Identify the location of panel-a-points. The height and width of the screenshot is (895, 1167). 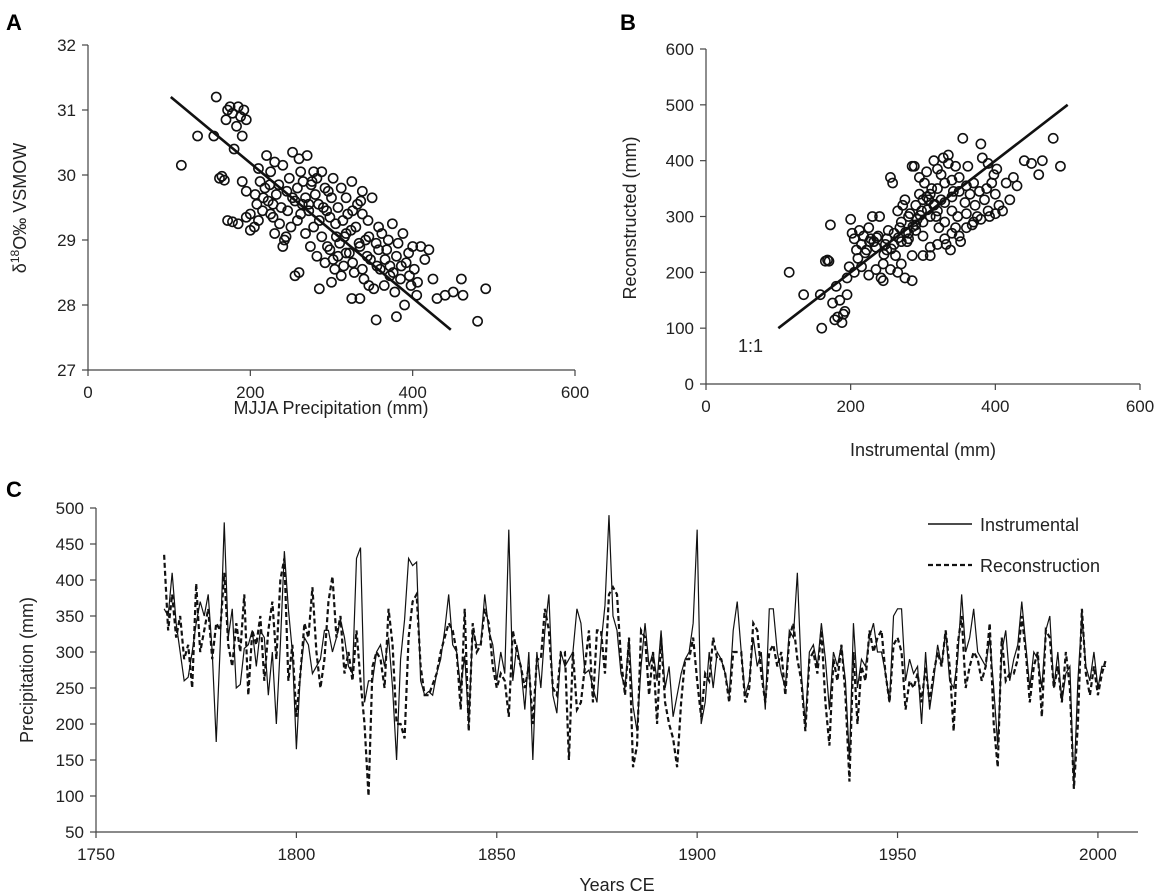
(333, 209).